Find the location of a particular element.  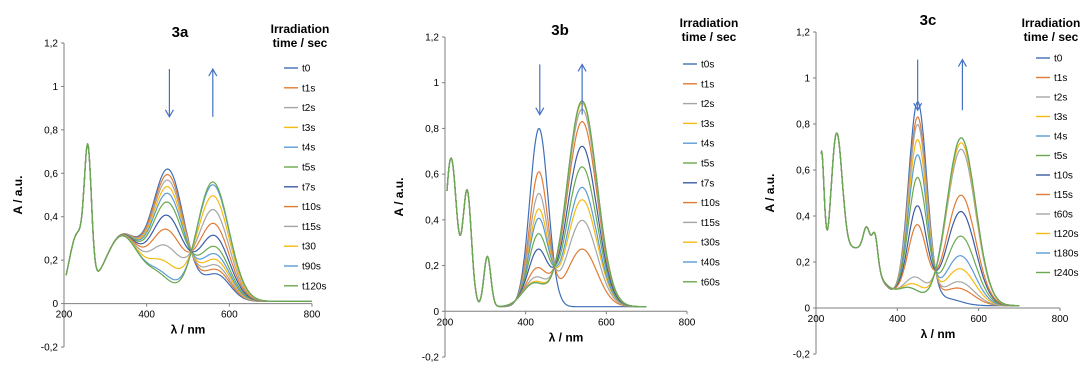

series-line-t40s is located at coordinates (546, 204).